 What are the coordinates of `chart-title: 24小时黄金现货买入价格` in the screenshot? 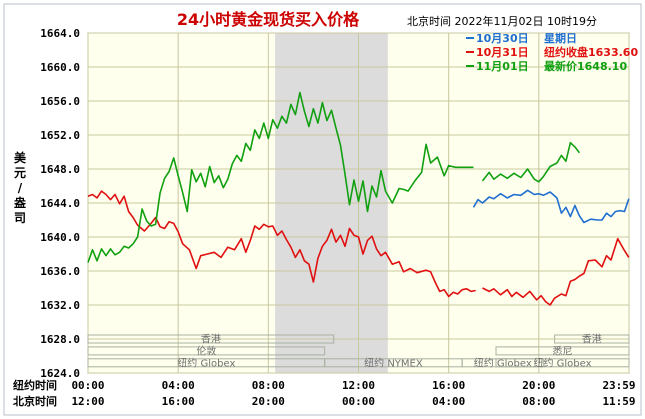 It's located at (268, 19).